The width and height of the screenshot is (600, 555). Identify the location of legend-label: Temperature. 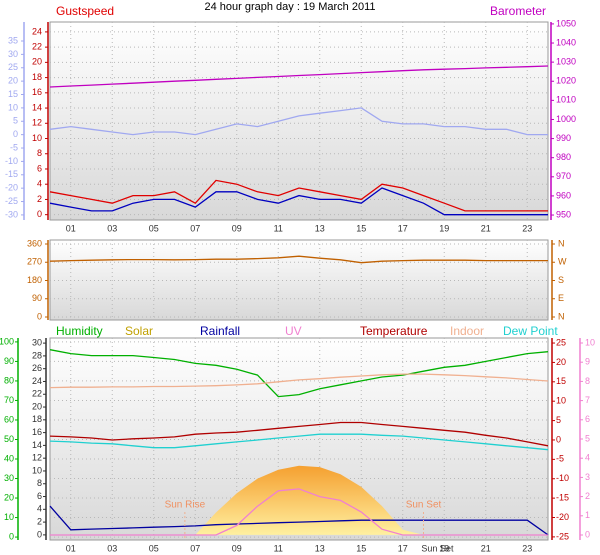
(394, 331).